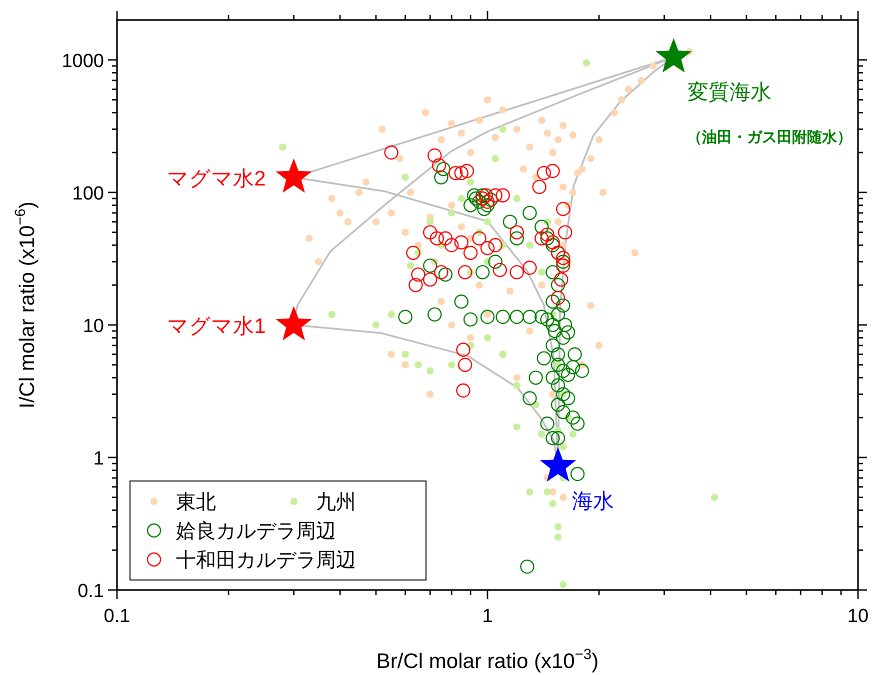  What do you see at coordinates (769, 137) in the screenshot?
I see `annotation: （油田・ガス田附随水）` at bounding box center [769, 137].